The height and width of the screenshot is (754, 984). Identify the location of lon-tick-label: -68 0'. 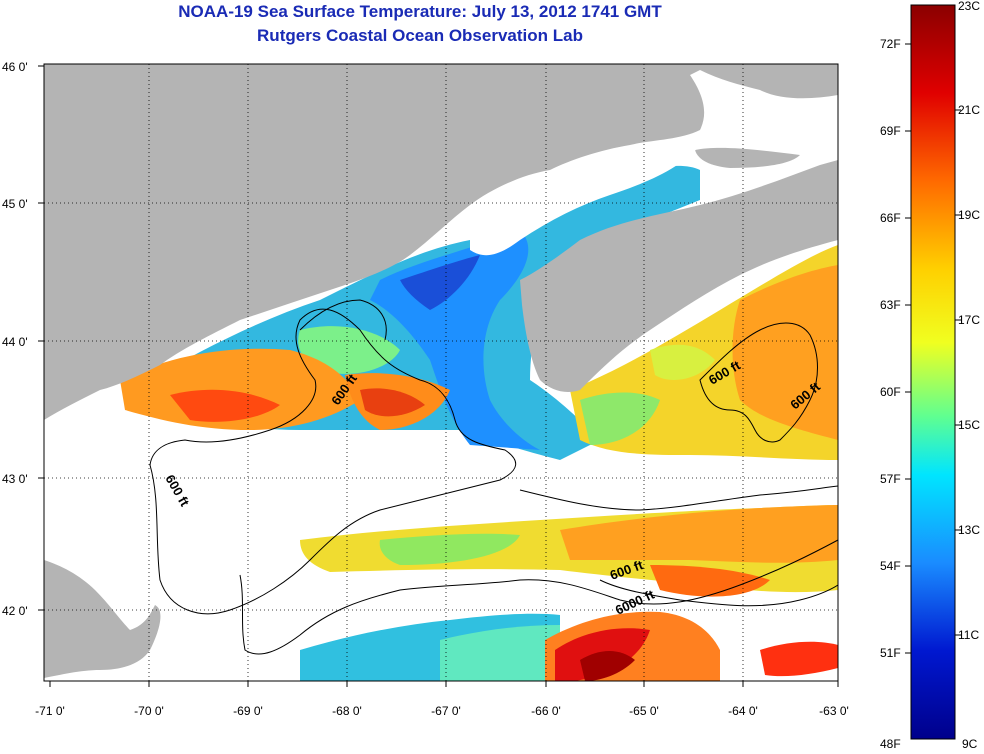
(347, 711).